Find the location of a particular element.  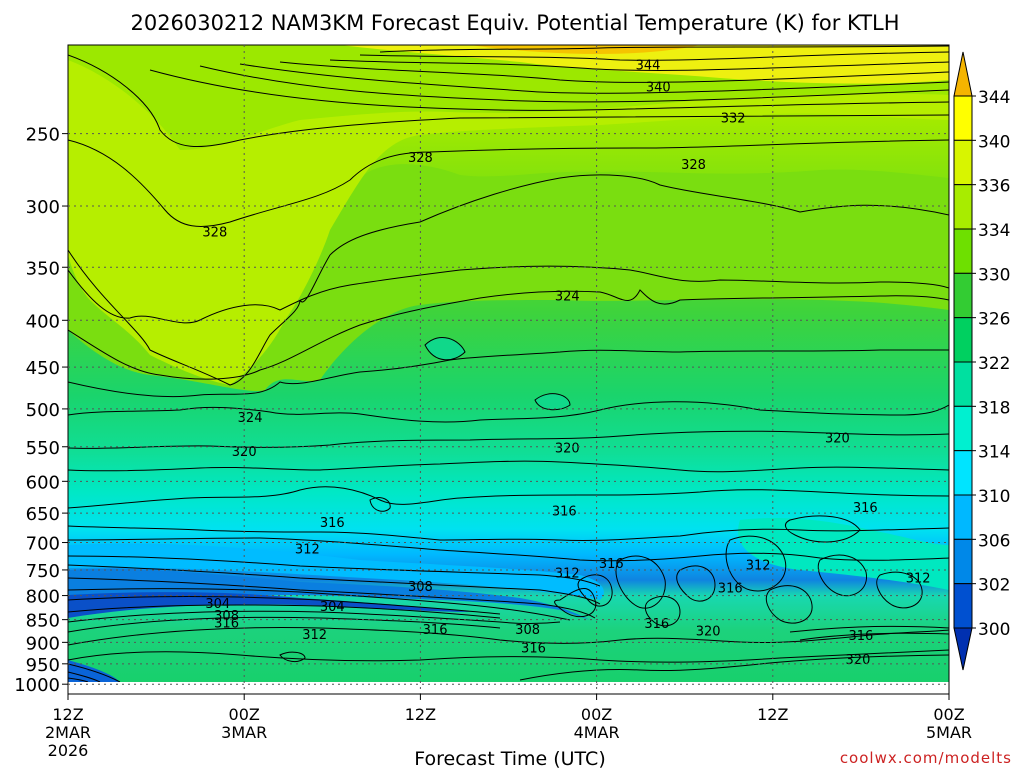

colorbar-bottom-arrow is located at coordinates (963, 649).